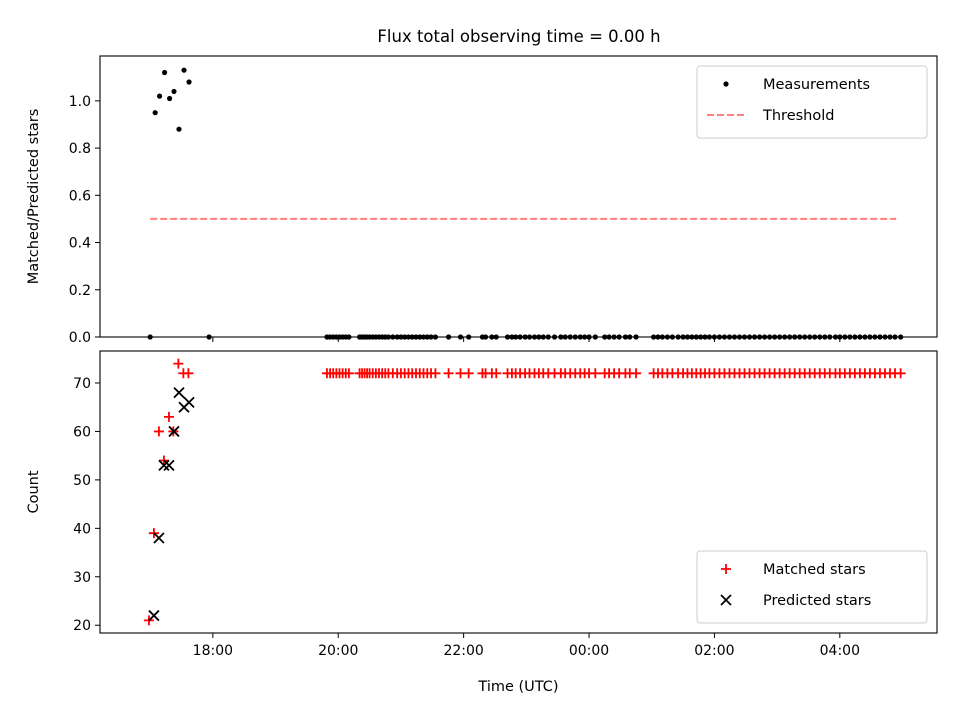  I want to click on bottom-legend: Matched stars Predicted stars, so click(812, 587).